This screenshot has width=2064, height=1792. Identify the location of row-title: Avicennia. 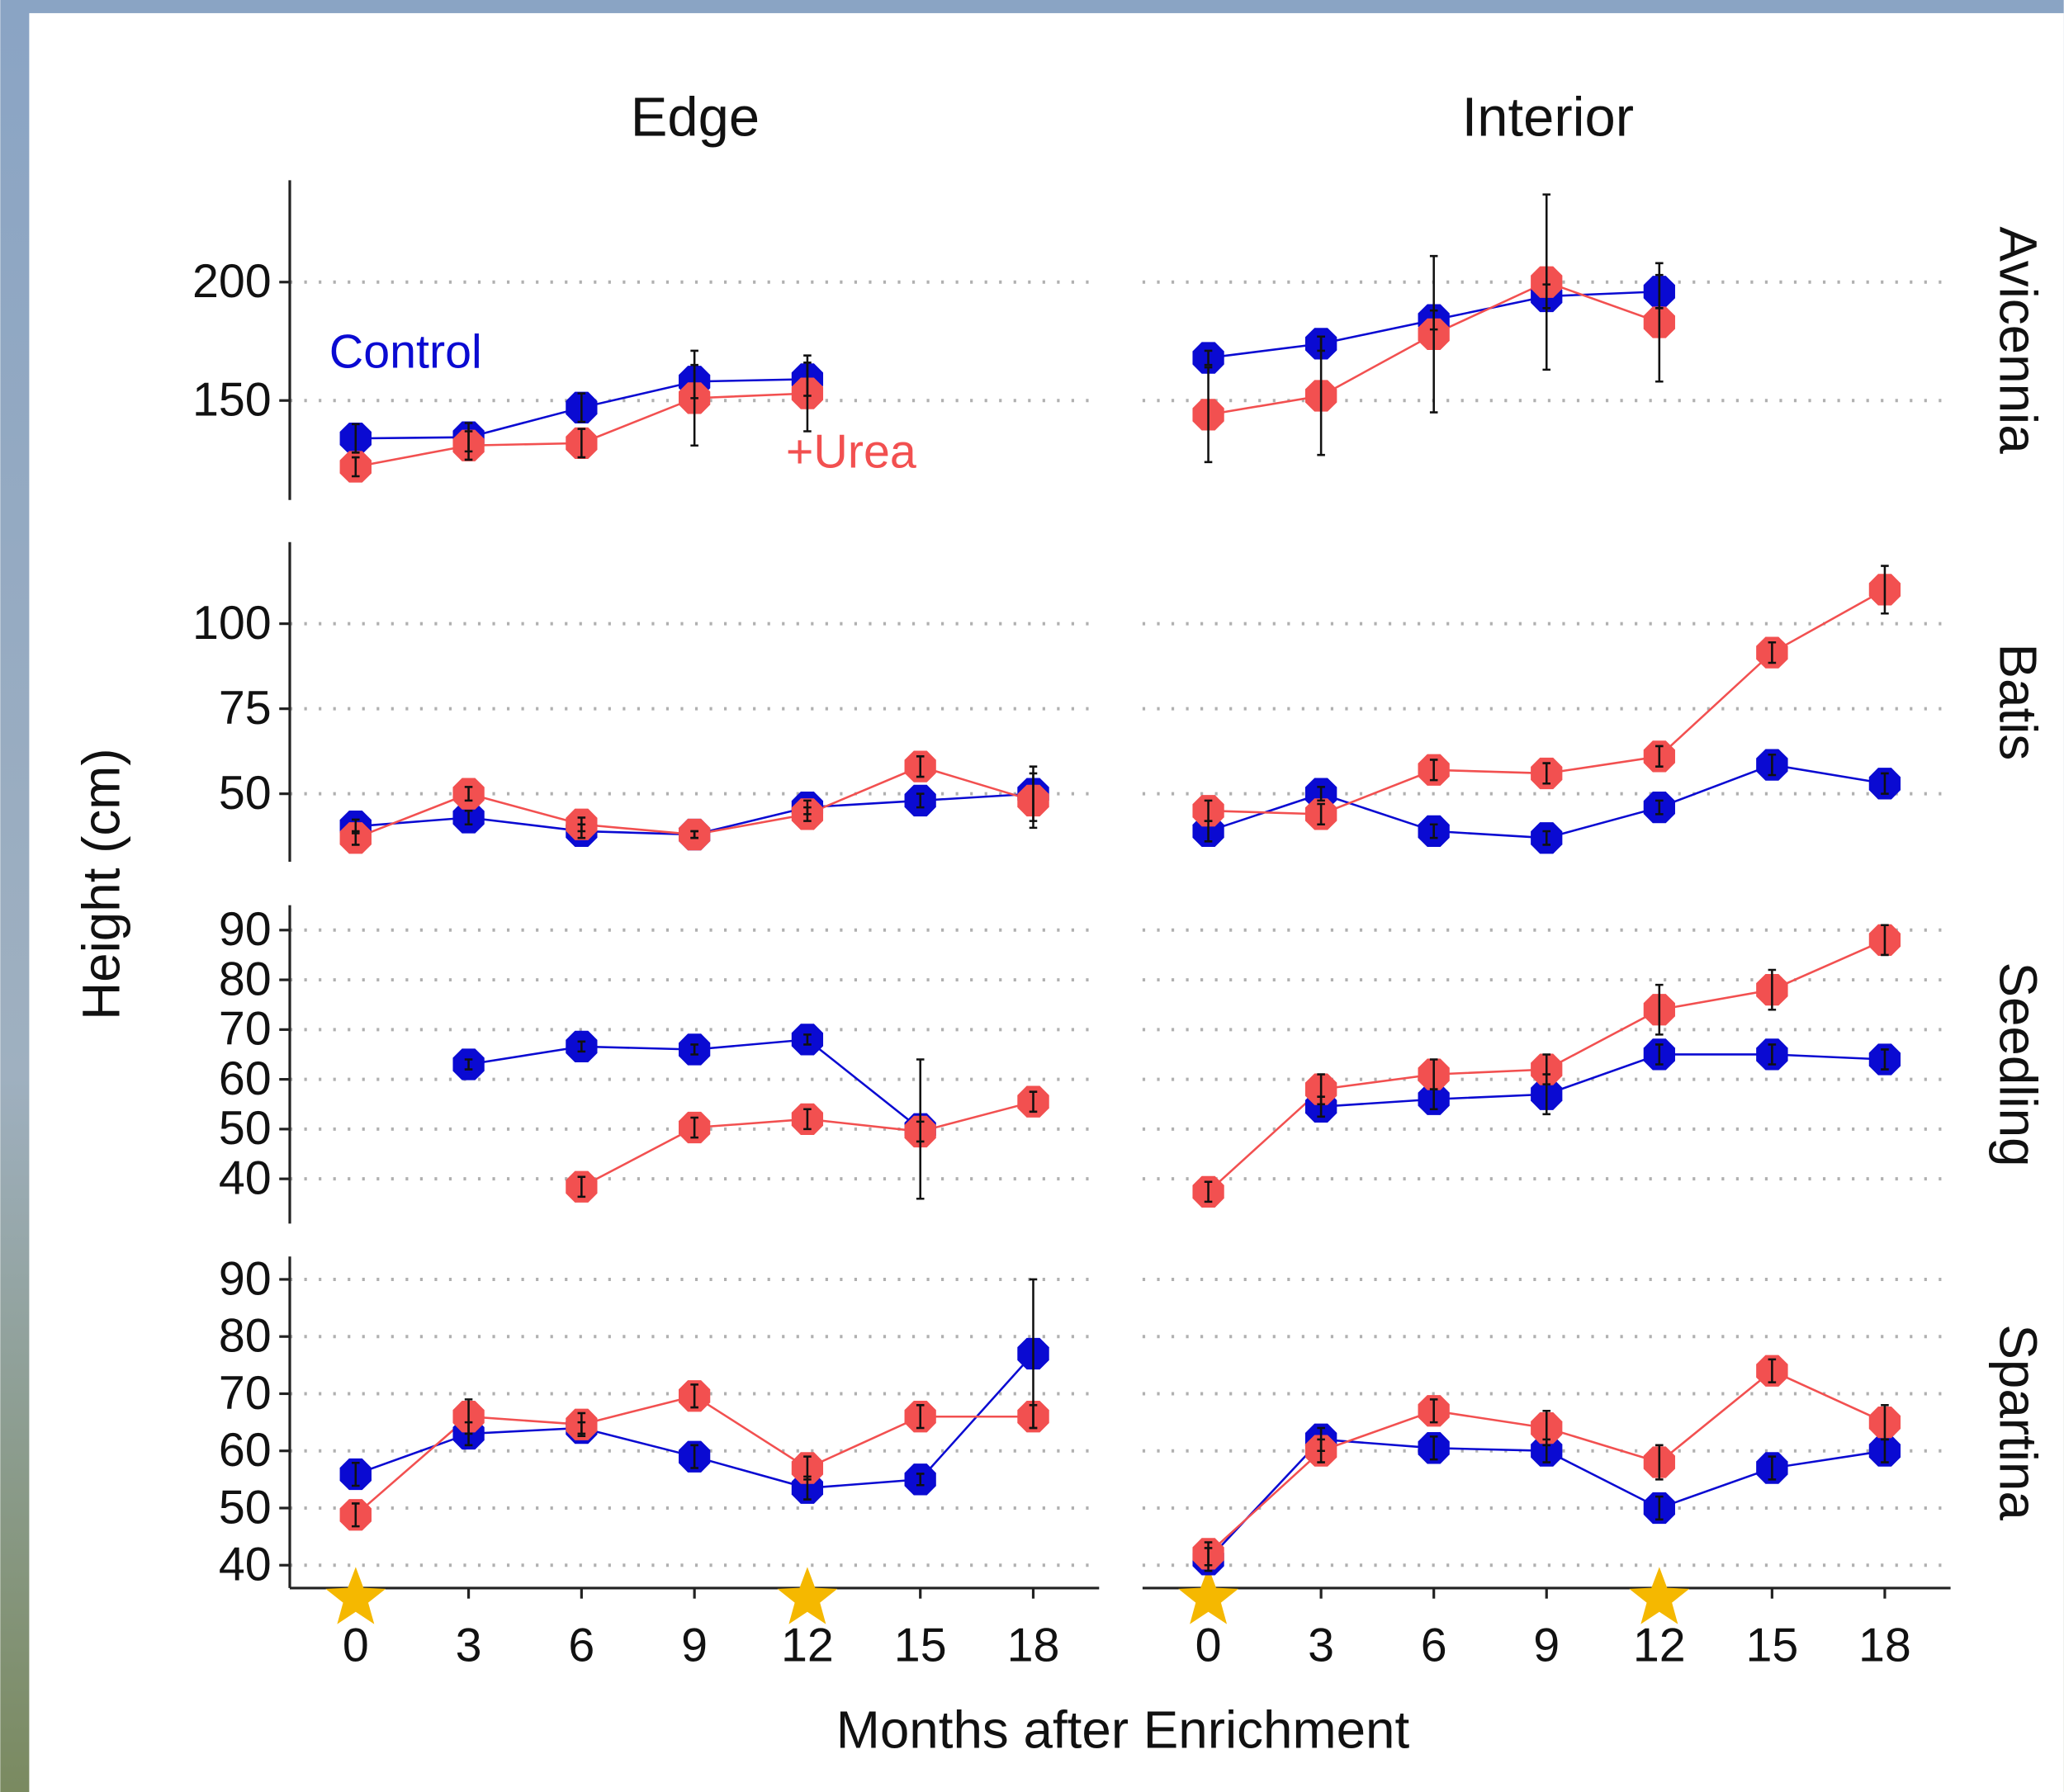
(2017, 340).